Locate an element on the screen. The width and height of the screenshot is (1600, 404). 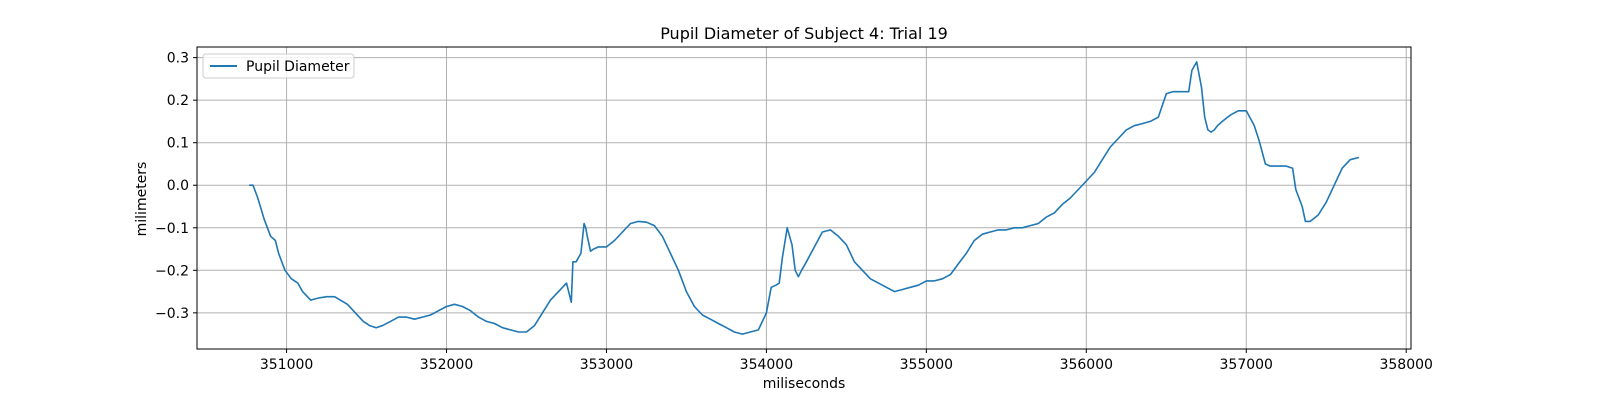
x-tick-label: 352000 is located at coordinates (446, 365).